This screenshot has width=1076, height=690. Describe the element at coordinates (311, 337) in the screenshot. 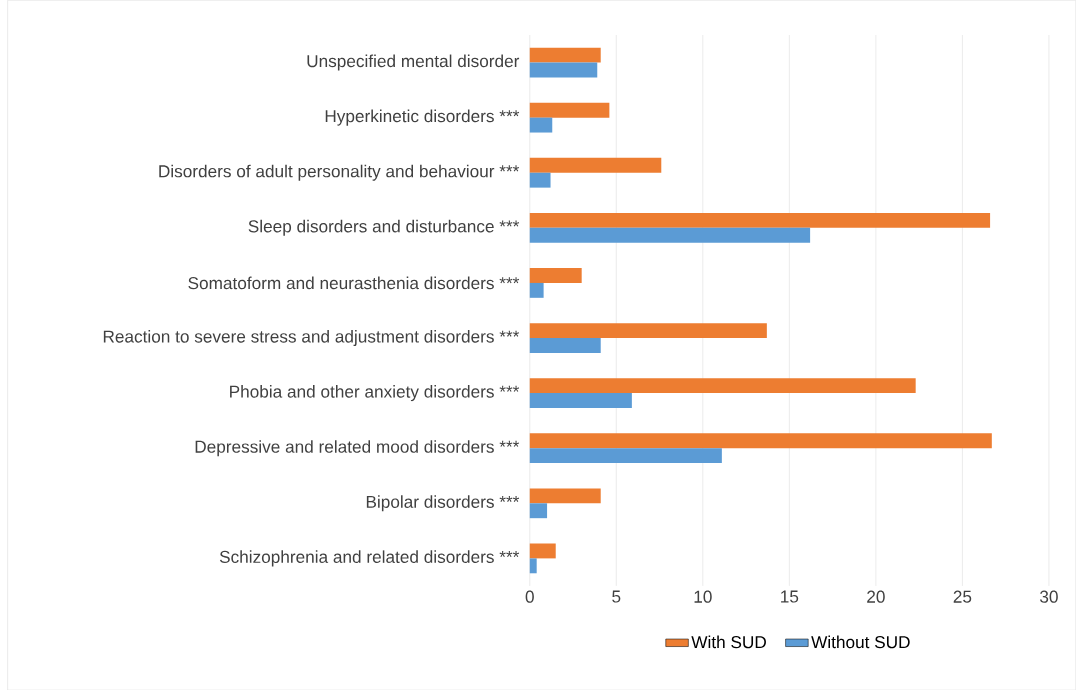

I see `y-tick-label: Reaction to severe stress and adjustment disorders ***` at that location.